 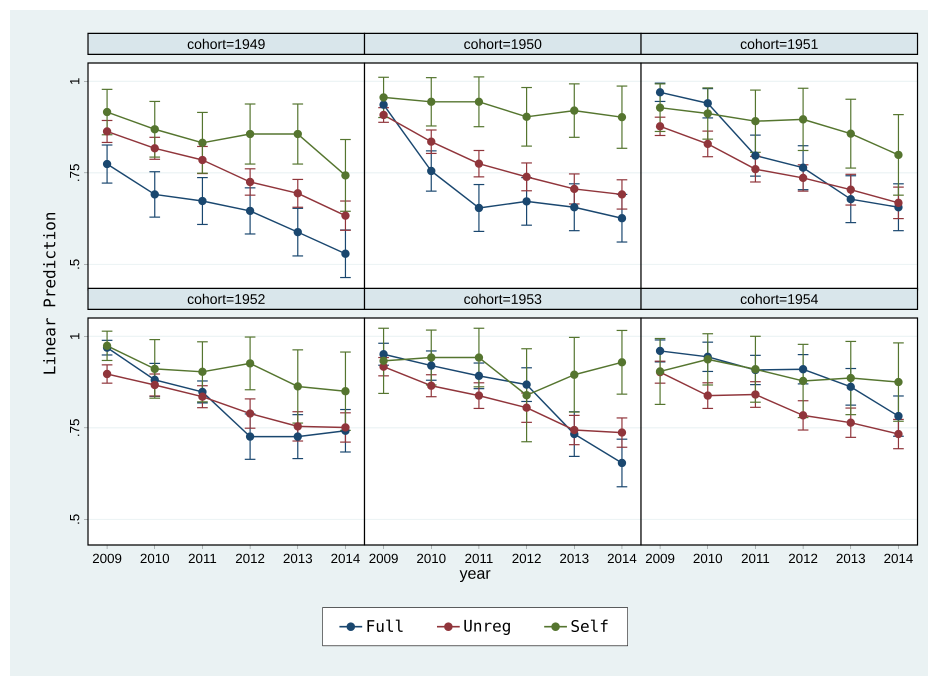 I want to click on chart-title: cohort=1953, so click(x=503, y=299).